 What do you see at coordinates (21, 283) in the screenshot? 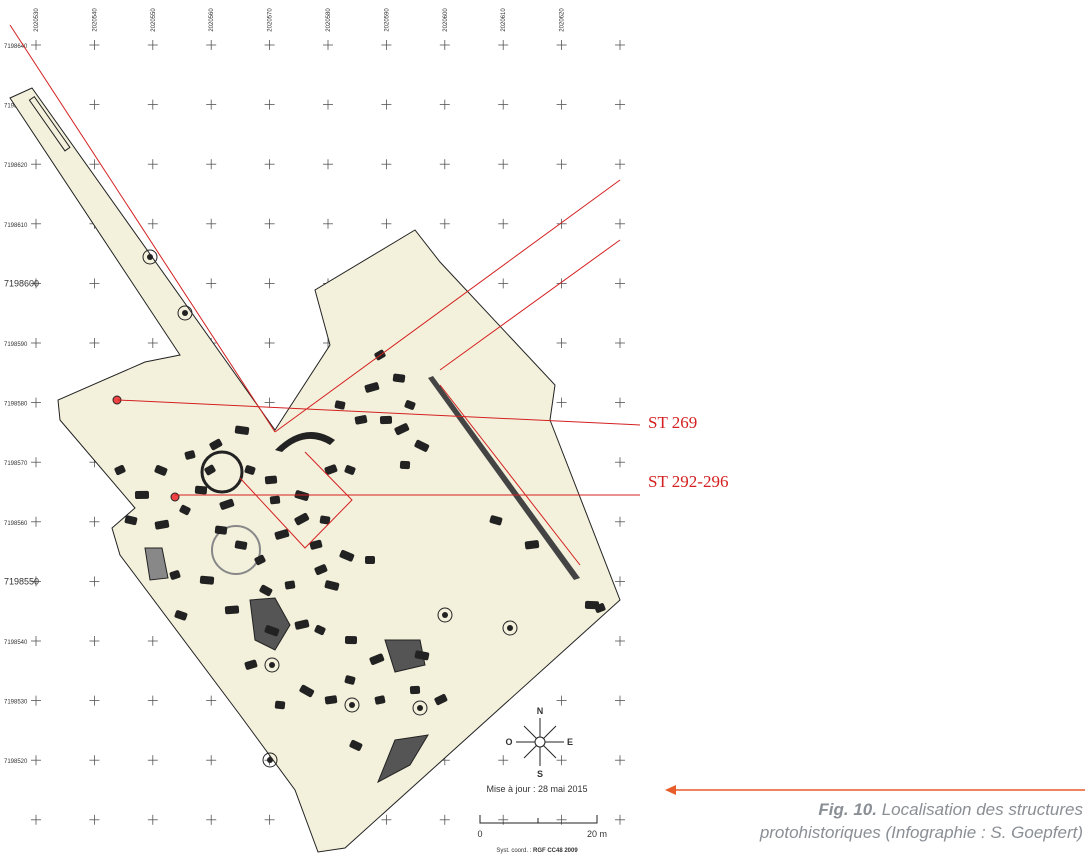
I see `y-coord: 7198600` at bounding box center [21, 283].